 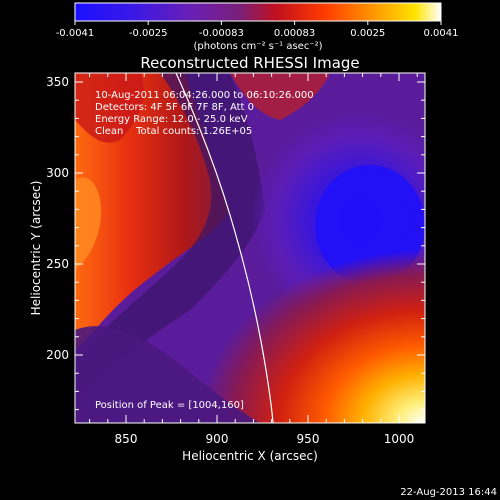 What do you see at coordinates (294, 33) in the screenshot?
I see `colorbar-tick-label: 0.00083` at bounding box center [294, 33].